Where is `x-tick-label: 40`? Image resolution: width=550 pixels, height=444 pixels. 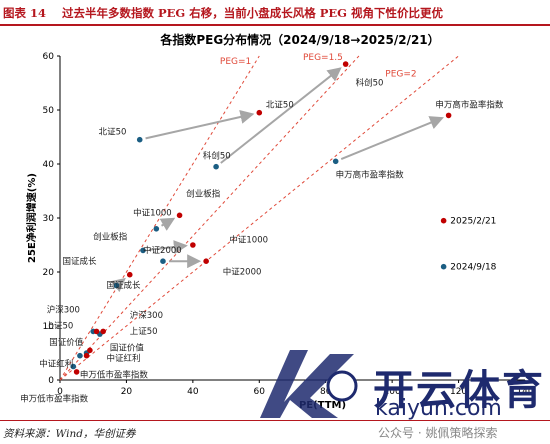
x-tick-label: 40 is located at coordinates (193, 392).